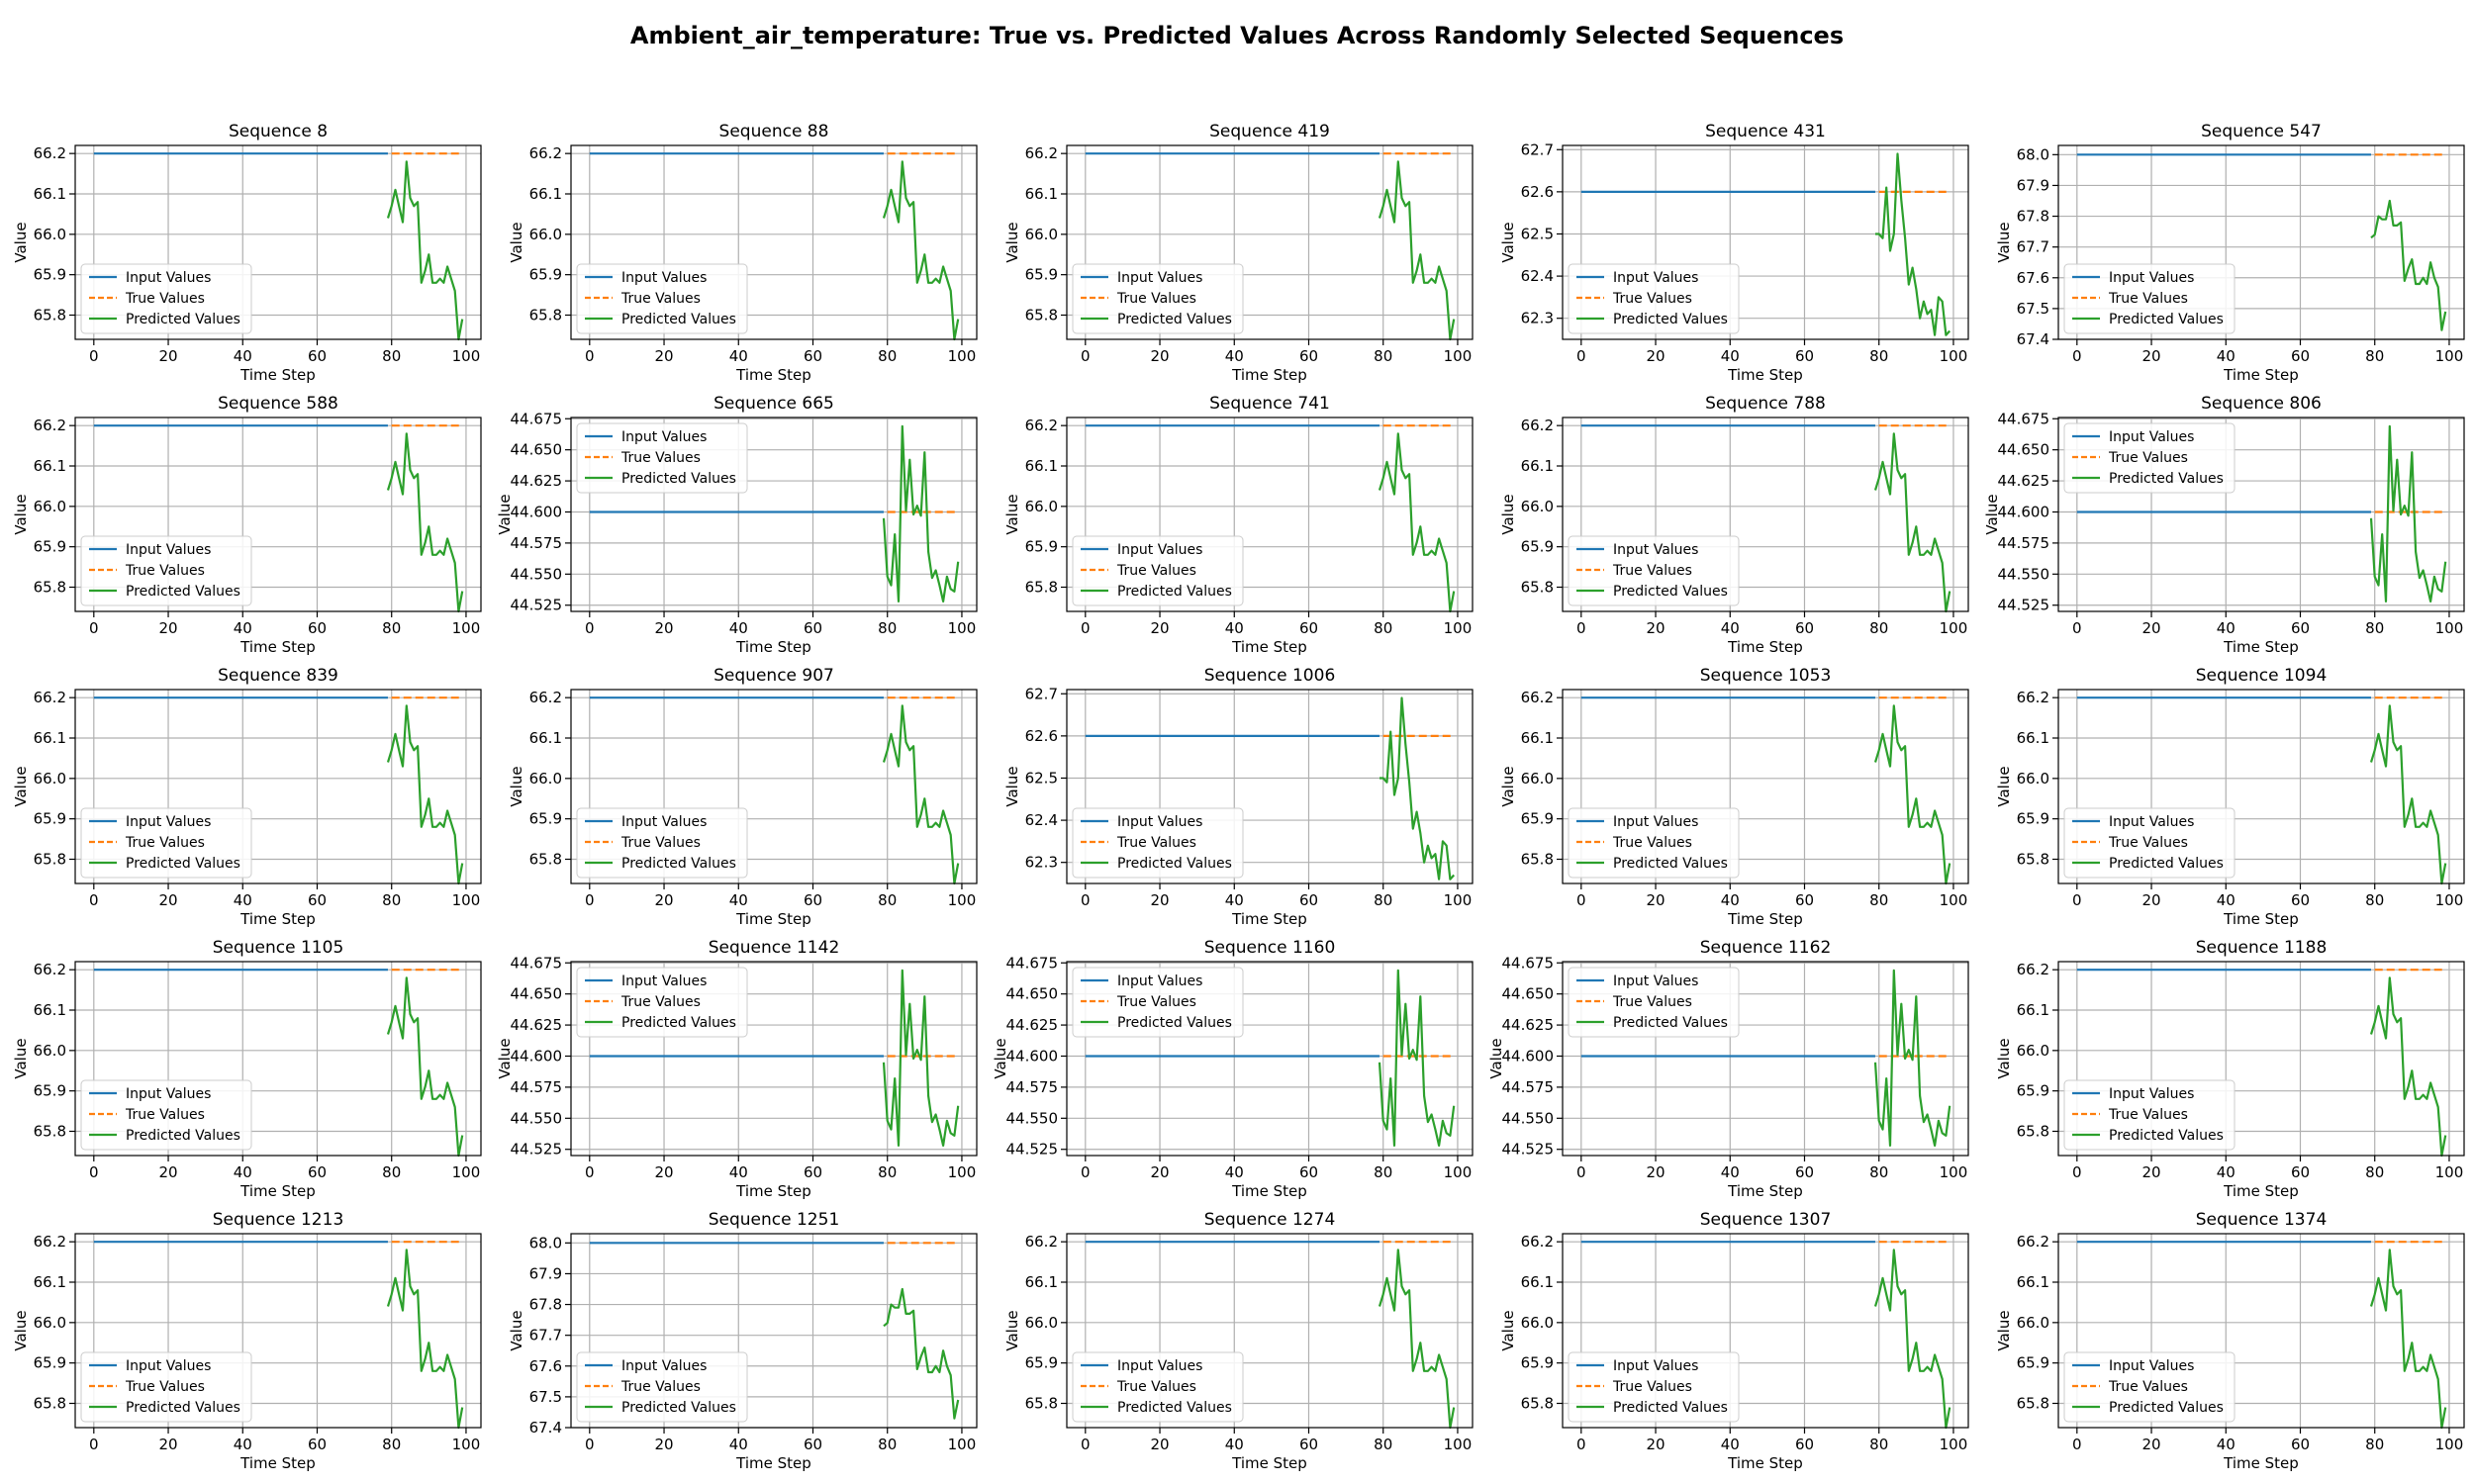  I want to click on y-tick-label: 44.550, so click(1033, 1118).